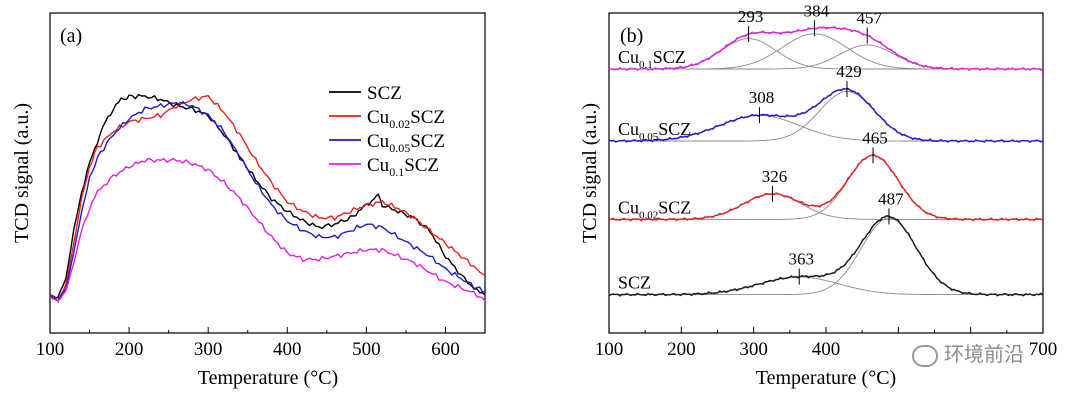 The height and width of the screenshot is (402, 1080). What do you see at coordinates (1043, 349) in the screenshot?
I see `x-tick-label: 700` at bounding box center [1043, 349].